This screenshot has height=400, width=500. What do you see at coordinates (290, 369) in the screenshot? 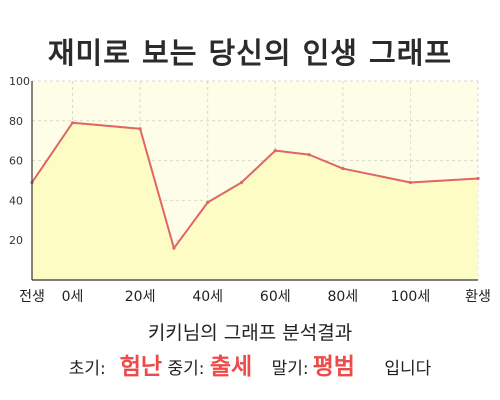
I see `late-label: 말기:` at bounding box center [290, 369].